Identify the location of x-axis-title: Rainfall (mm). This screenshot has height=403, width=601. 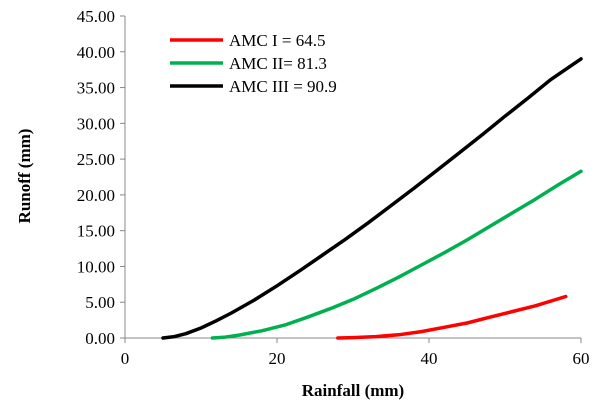
(353, 390).